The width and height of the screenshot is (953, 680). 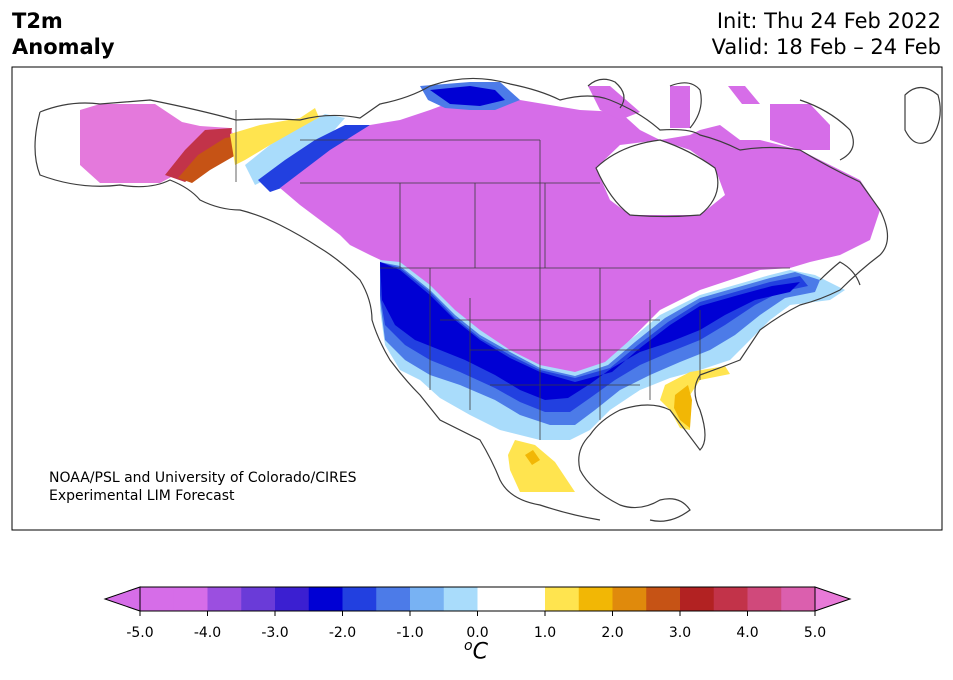 I want to click on valid-date: Valid: 18 Feb – 24 Feb, so click(x=826, y=47).